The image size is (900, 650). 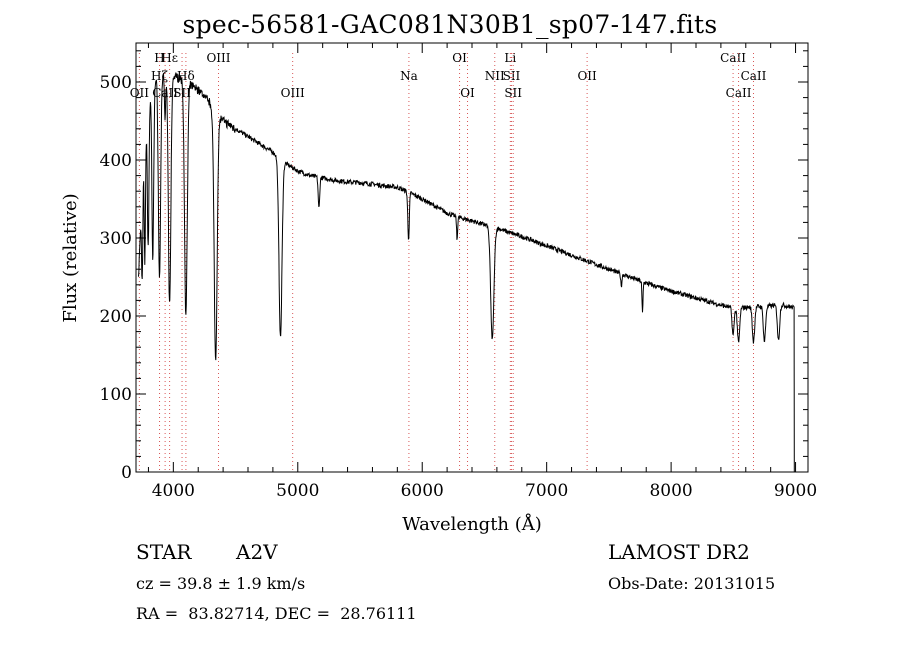 I want to click on x-tick-label: 9000, so click(x=795, y=491).